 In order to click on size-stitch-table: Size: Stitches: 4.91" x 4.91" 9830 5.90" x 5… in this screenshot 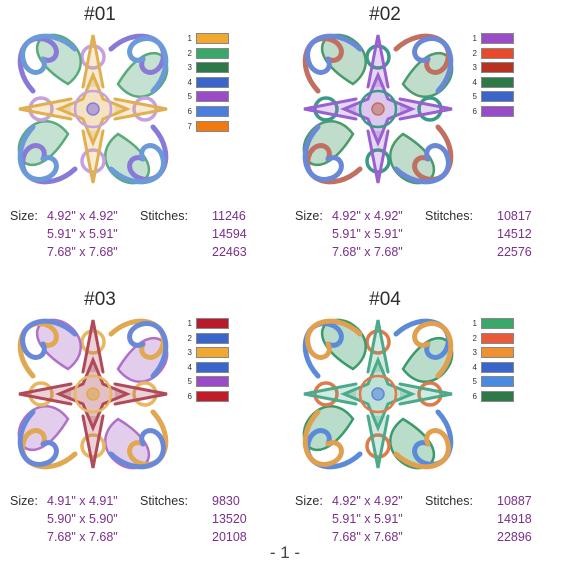, I will do `click(145, 521)`.